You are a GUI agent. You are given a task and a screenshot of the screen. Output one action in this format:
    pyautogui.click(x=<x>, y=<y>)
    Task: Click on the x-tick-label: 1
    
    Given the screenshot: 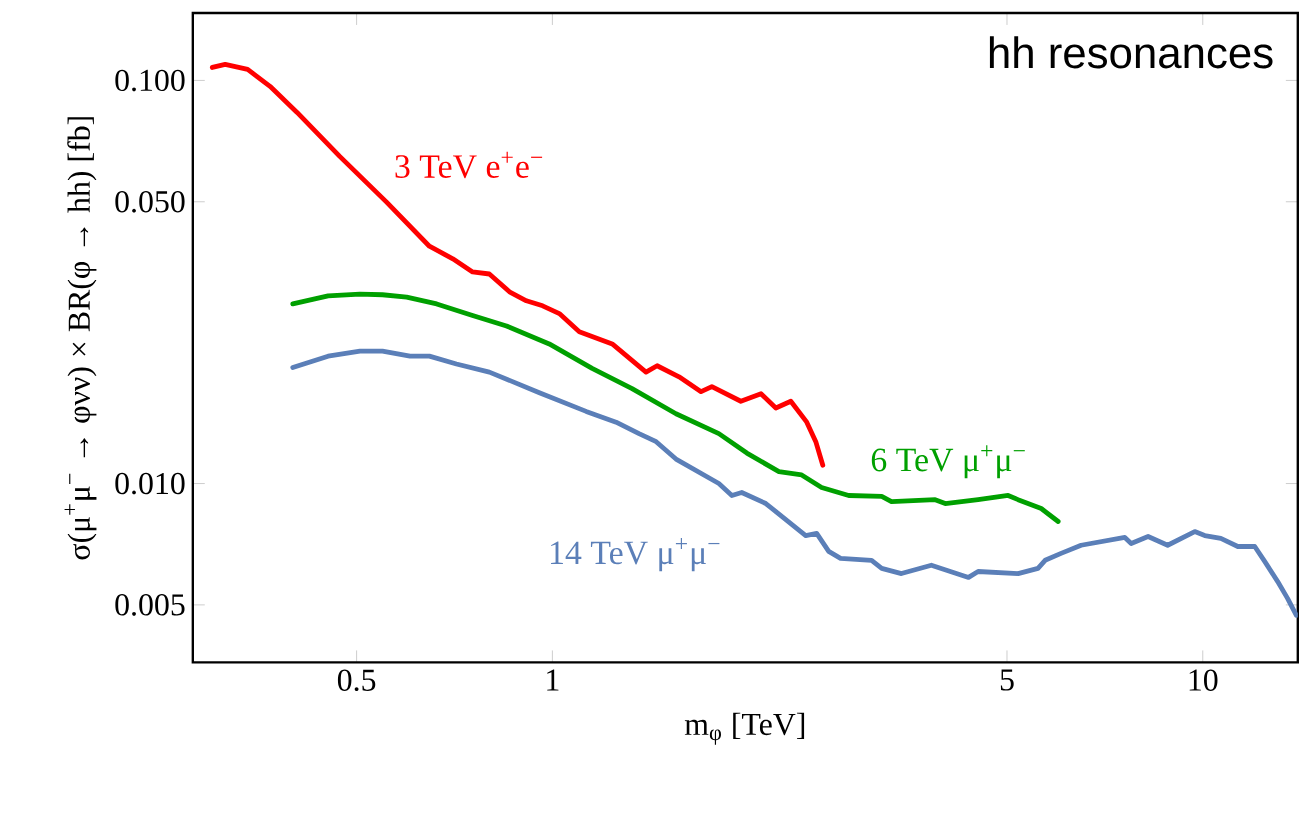 What is the action you would take?
    pyautogui.click(x=553, y=680)
    